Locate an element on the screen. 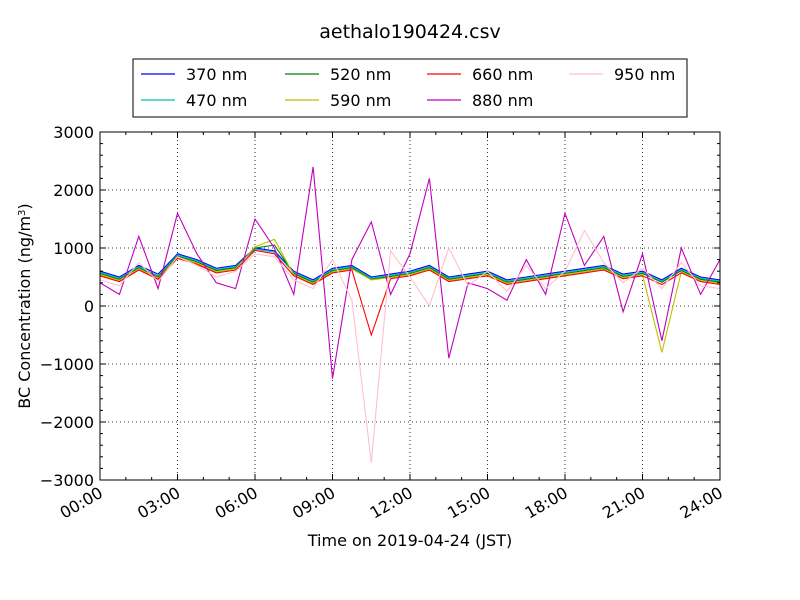 The width and height of the screenshot is (800, 600). y-tick-label: −2000 is located at coordinates (67, 422).